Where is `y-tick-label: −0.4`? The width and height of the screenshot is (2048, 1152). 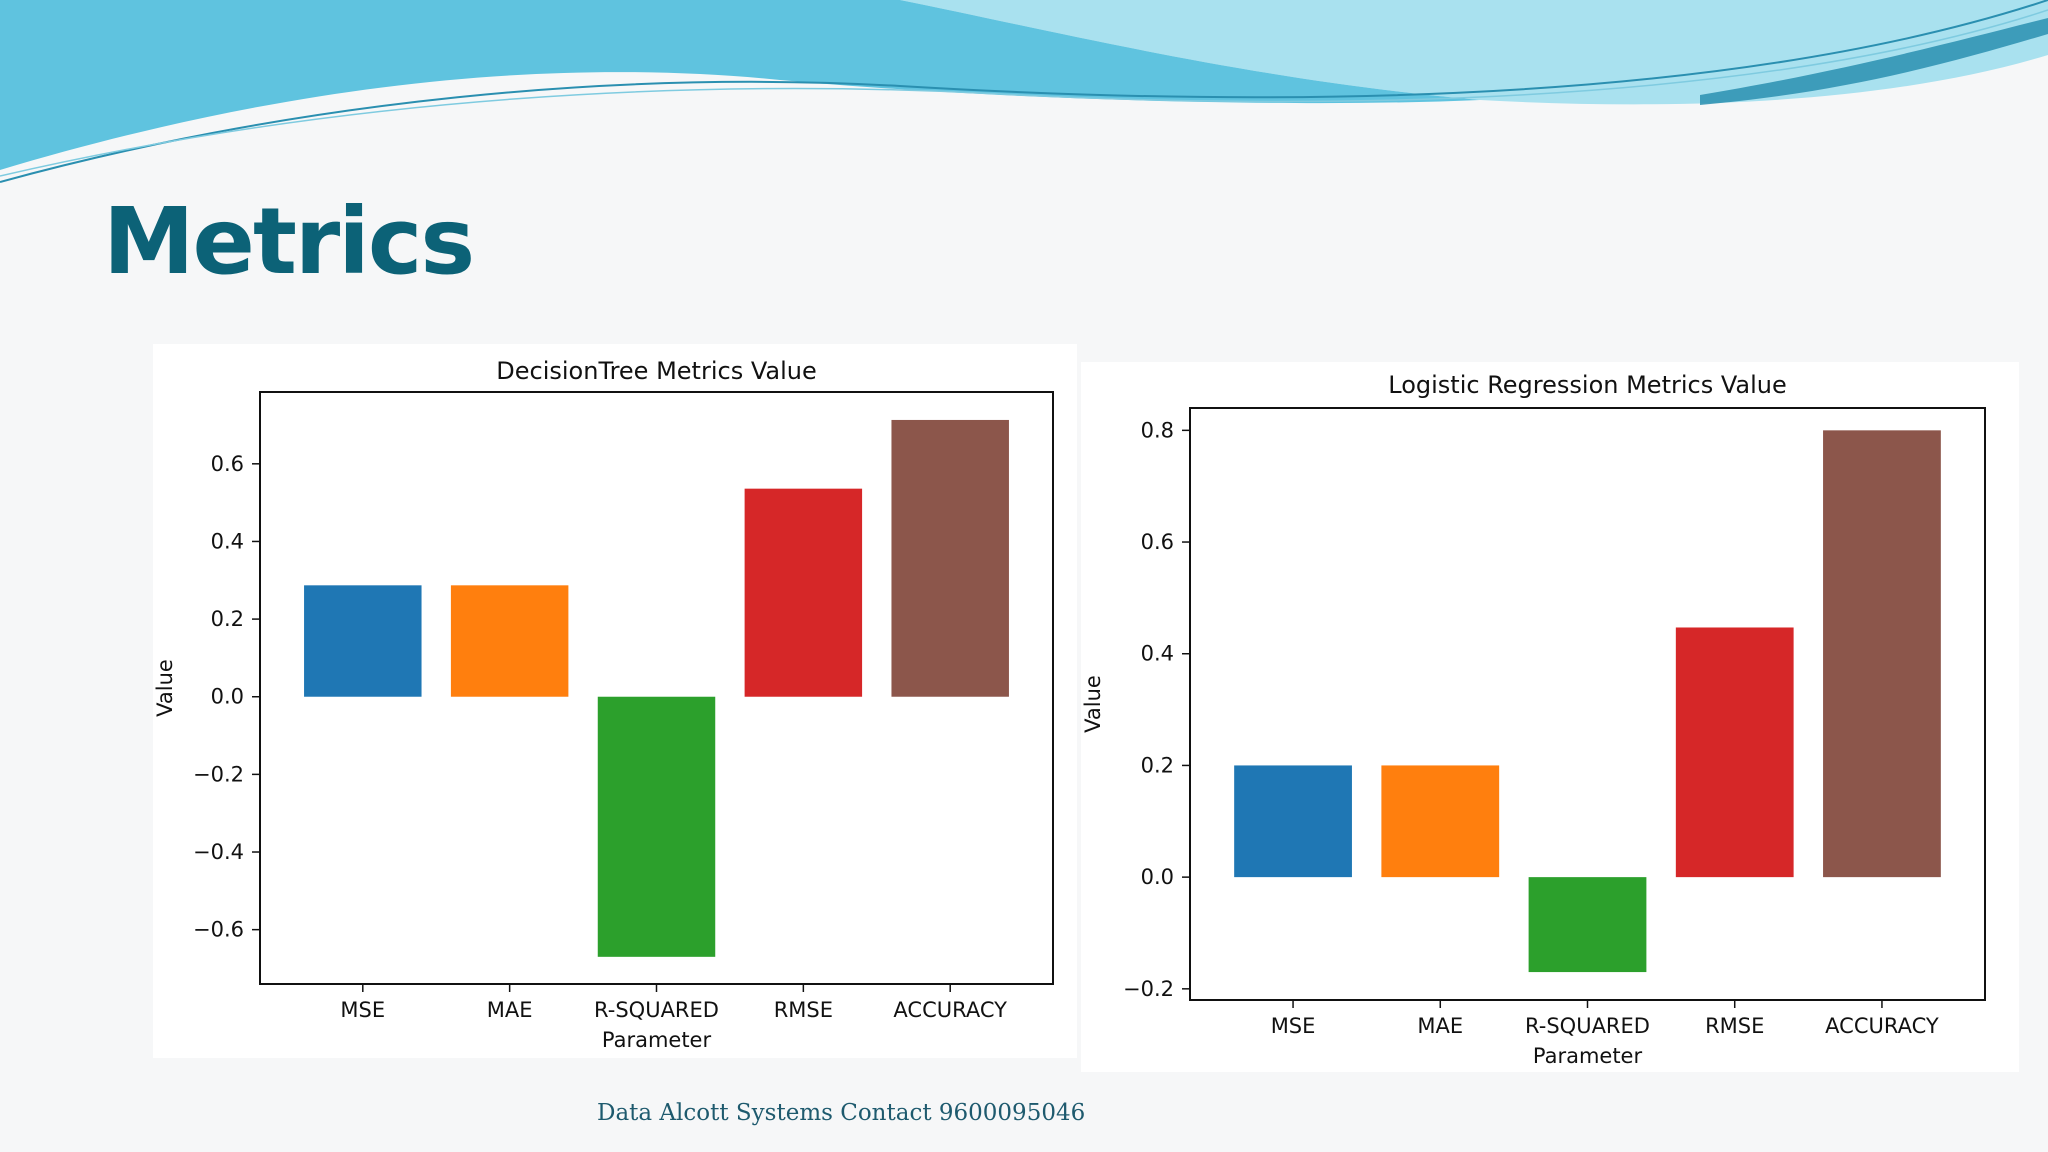 y-tick-label: −0.4 is located at coordinates (218, 852).